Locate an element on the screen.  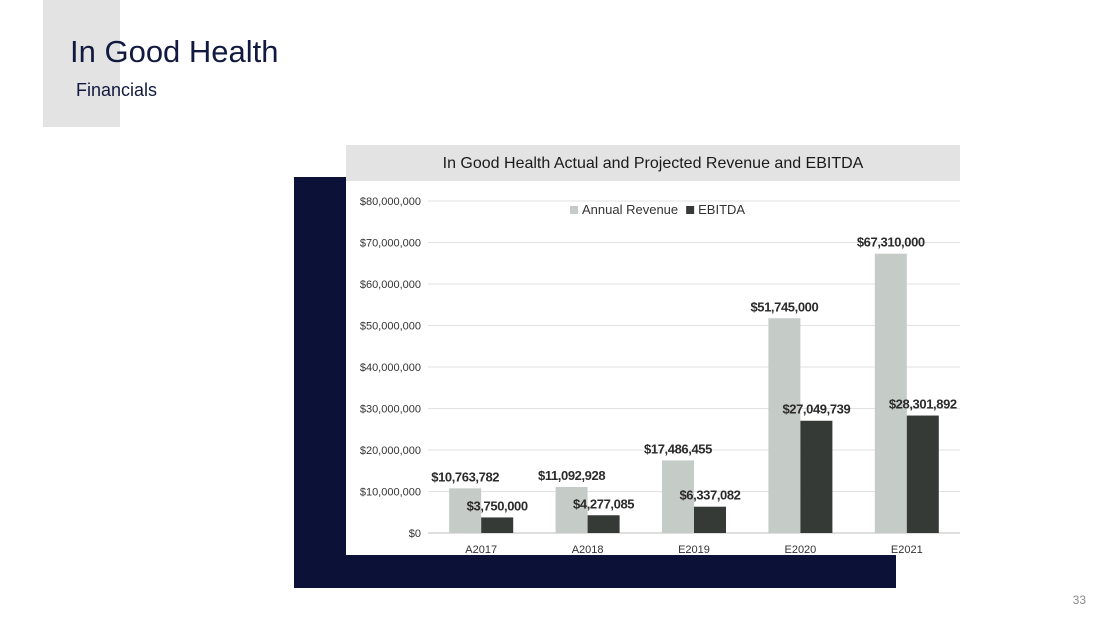
x-tick-label: E2021 is located at coordinates (907, 549).